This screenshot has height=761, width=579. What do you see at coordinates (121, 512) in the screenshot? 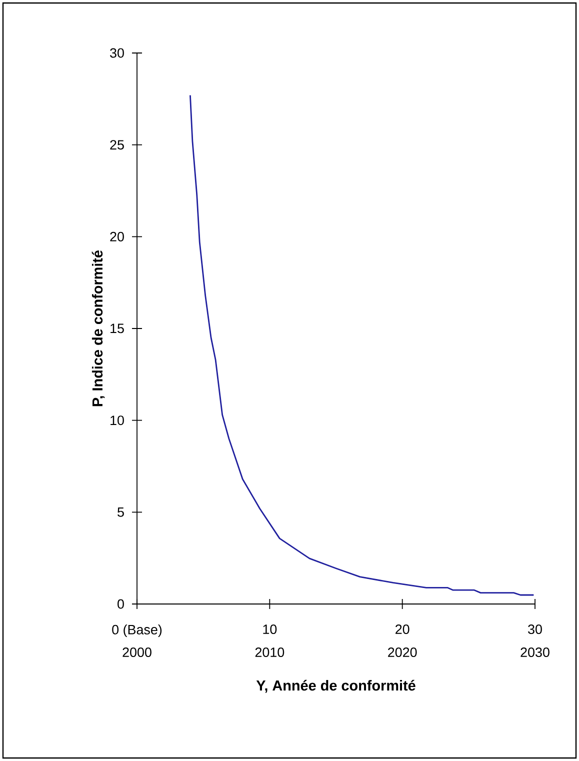
I see `y-tick-label: 5` at bounding box center [121, 512].